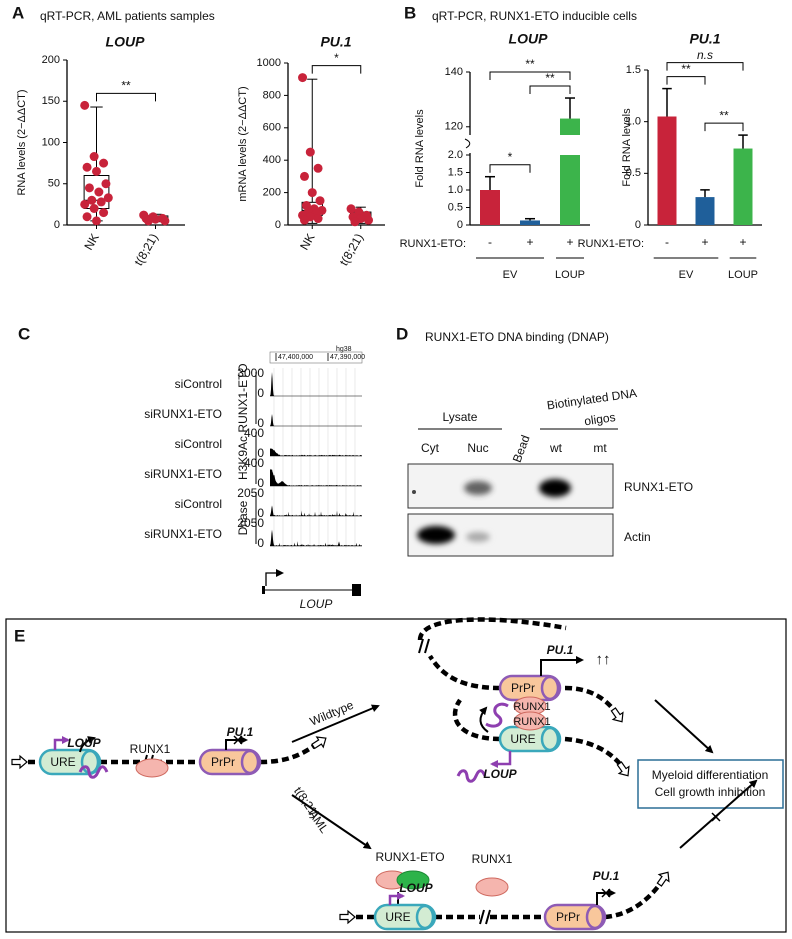  I want to click on x-tick-label: t(8;21), so click(145, 249).